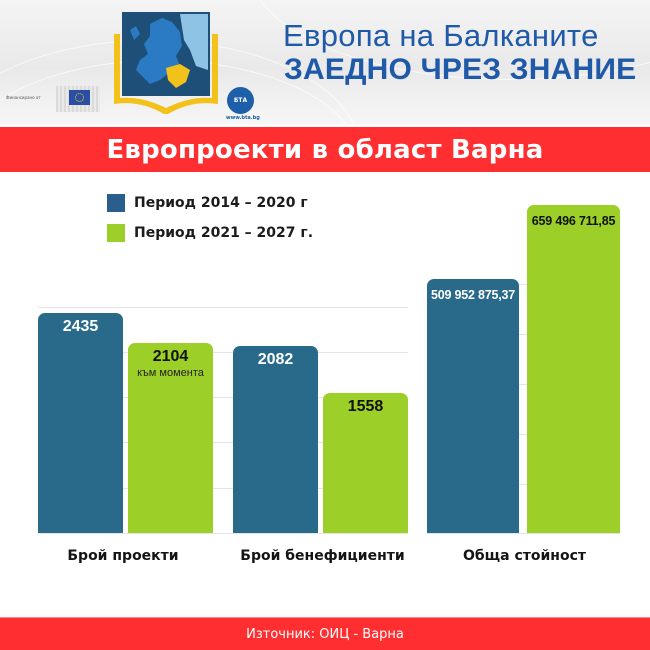 This screenshot has height=650, width=650. I want to click on brand-line-2: ЗАЕДНО ЧРЕЗ ЗНАНИЕ, so click(460, 69).